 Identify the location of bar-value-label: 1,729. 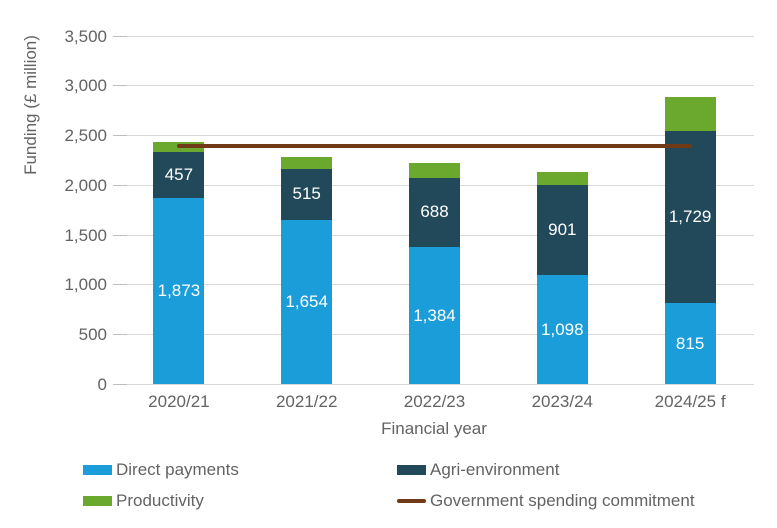
(690, 217).